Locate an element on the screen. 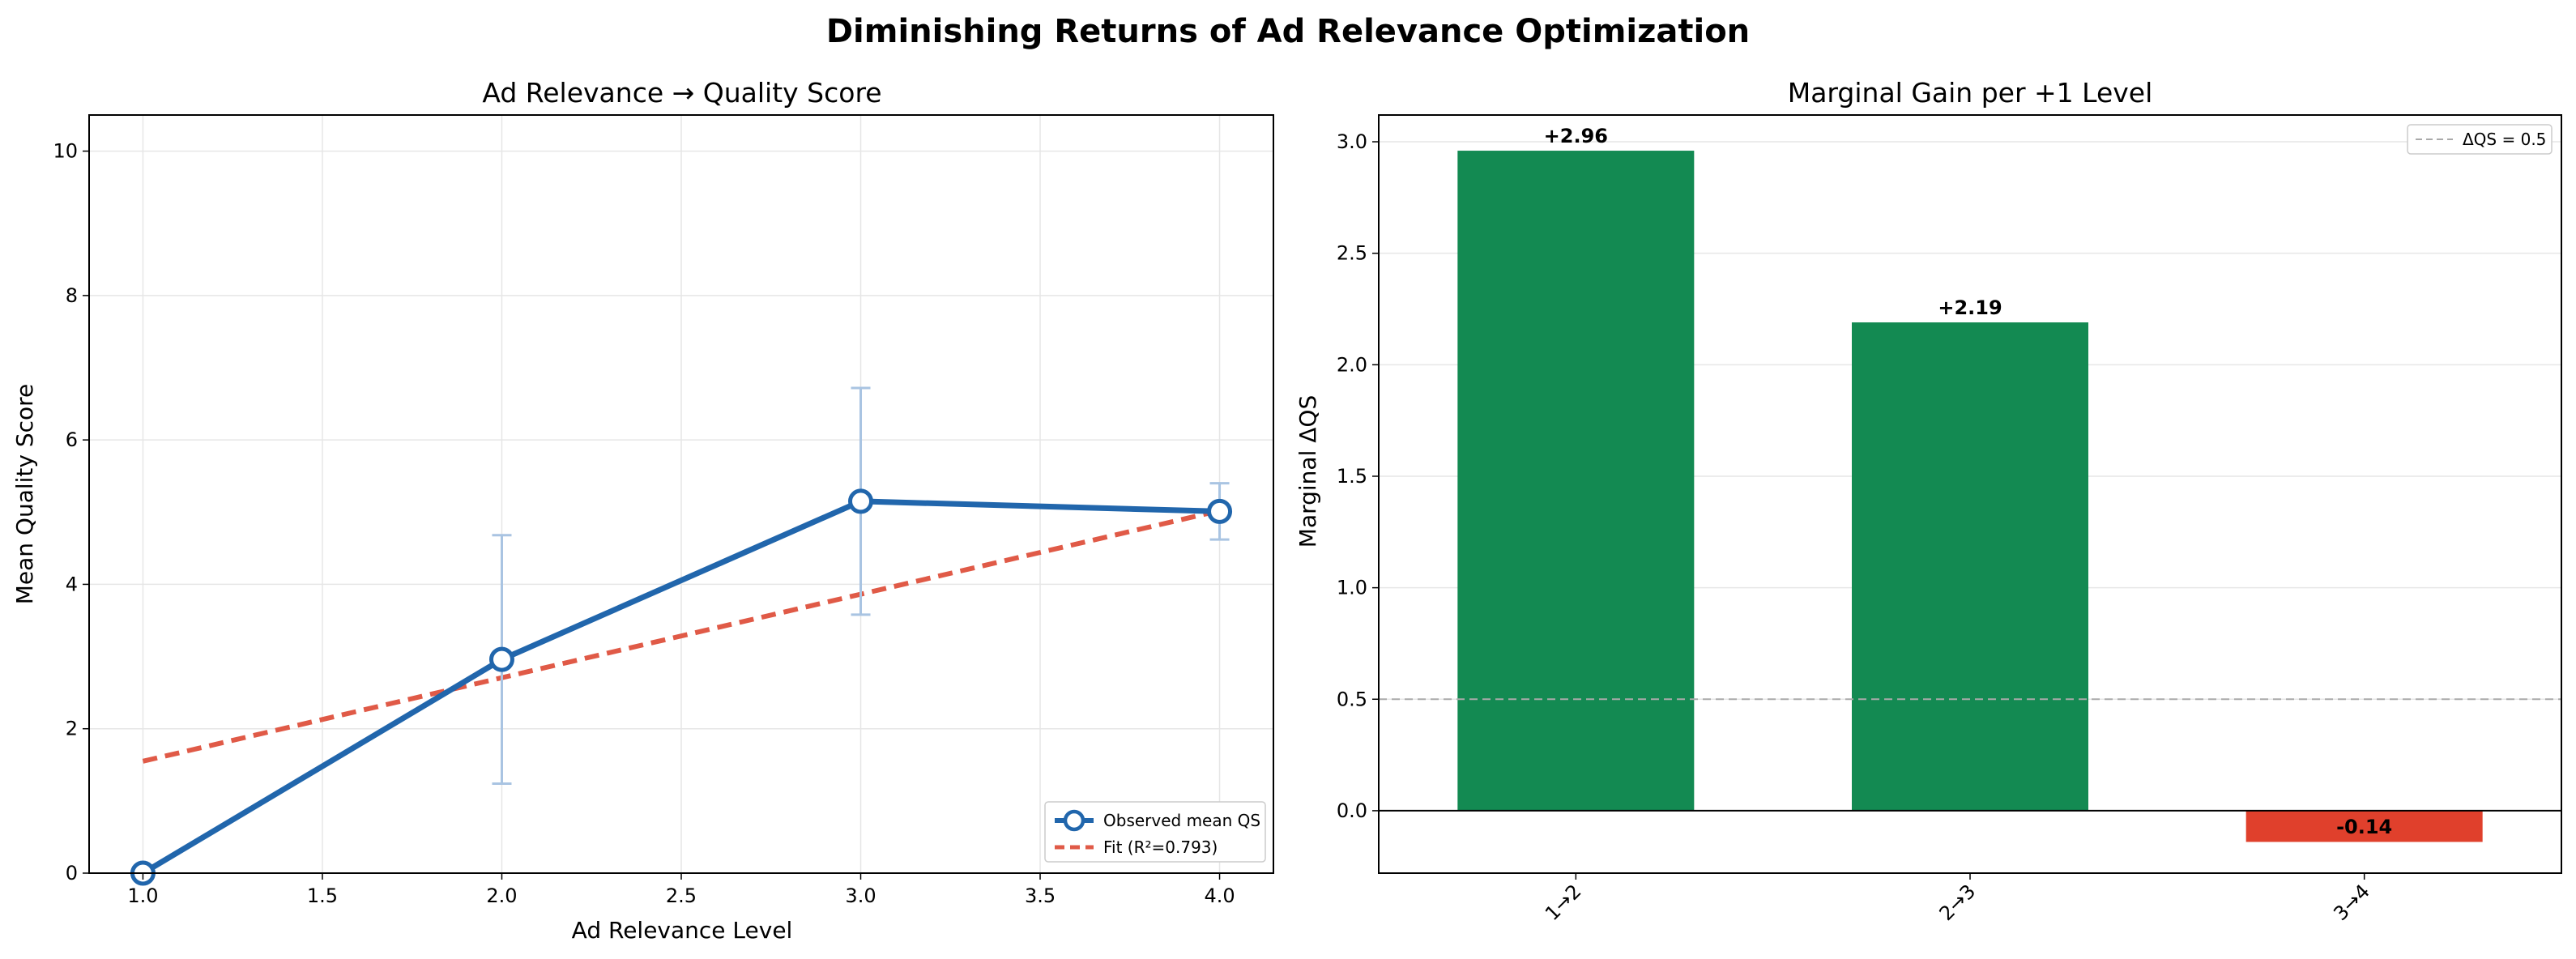  x-tick-label: 1→2 is located at coordinates (1564, 902).